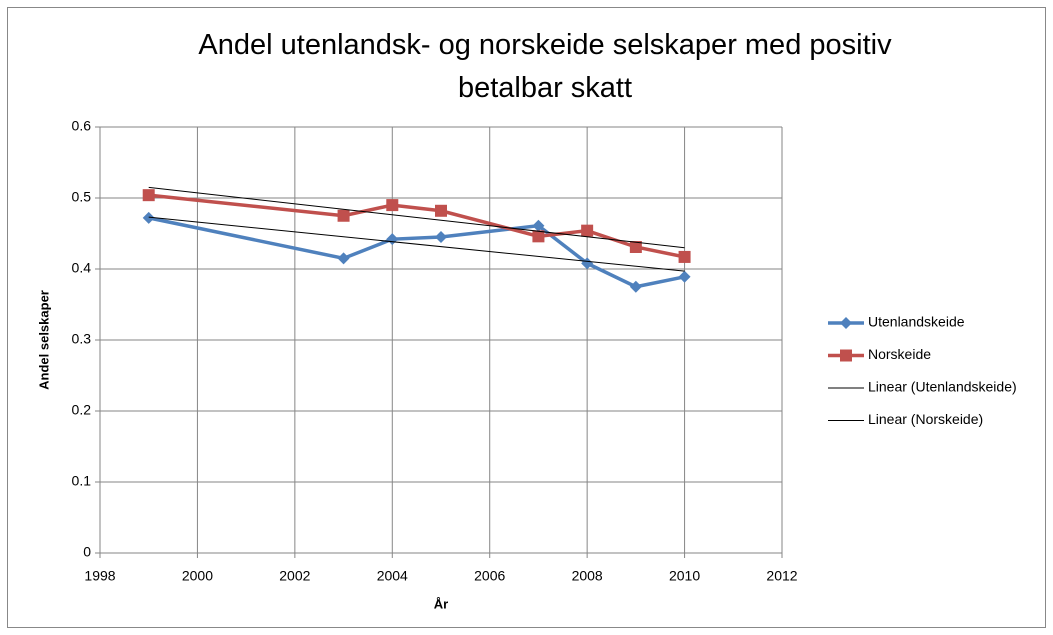 This screenshot has height=635, width=1053. I want to click on x-tick-label: 2004, so click(392, 576).